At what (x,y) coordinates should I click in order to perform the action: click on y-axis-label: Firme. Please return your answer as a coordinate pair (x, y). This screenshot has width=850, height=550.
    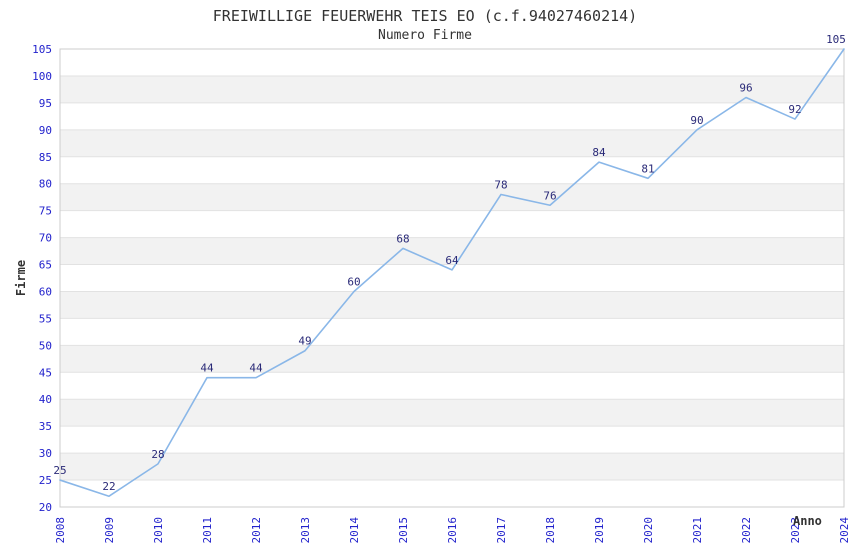
    Looking at the image, I should click on (21, 278).